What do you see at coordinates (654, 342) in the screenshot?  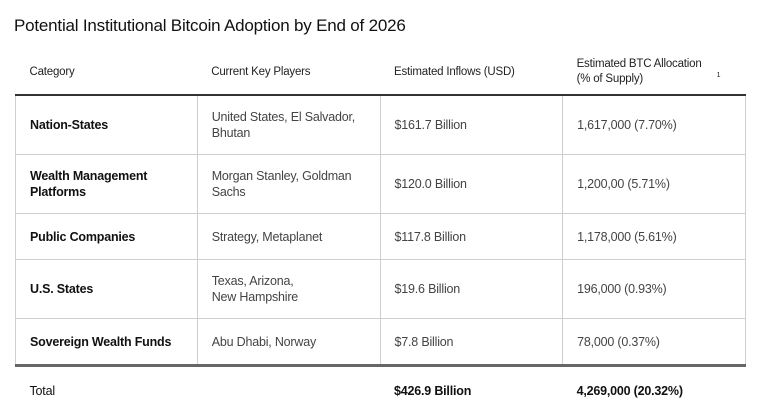 I see `cell-allocation: 78,000 (0.37%)` at bounding box center [654, 342].